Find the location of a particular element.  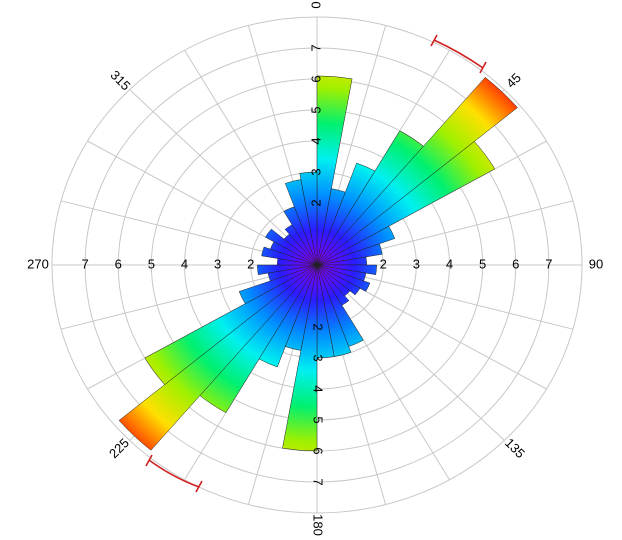

angle-label: 270 is located at coordinates (38, 263).